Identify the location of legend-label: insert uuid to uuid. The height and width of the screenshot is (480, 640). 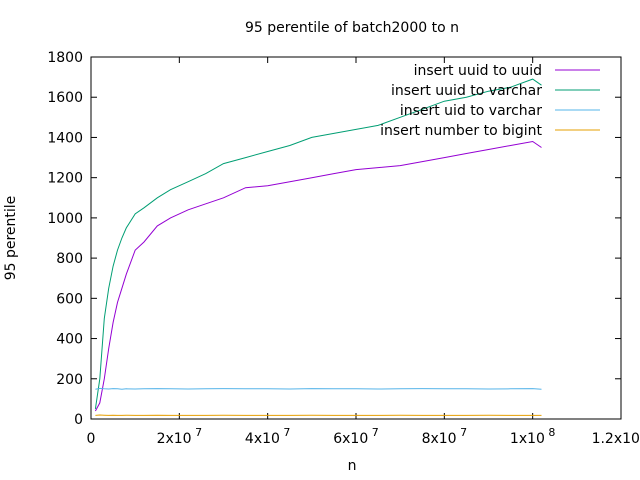
(478, 71).